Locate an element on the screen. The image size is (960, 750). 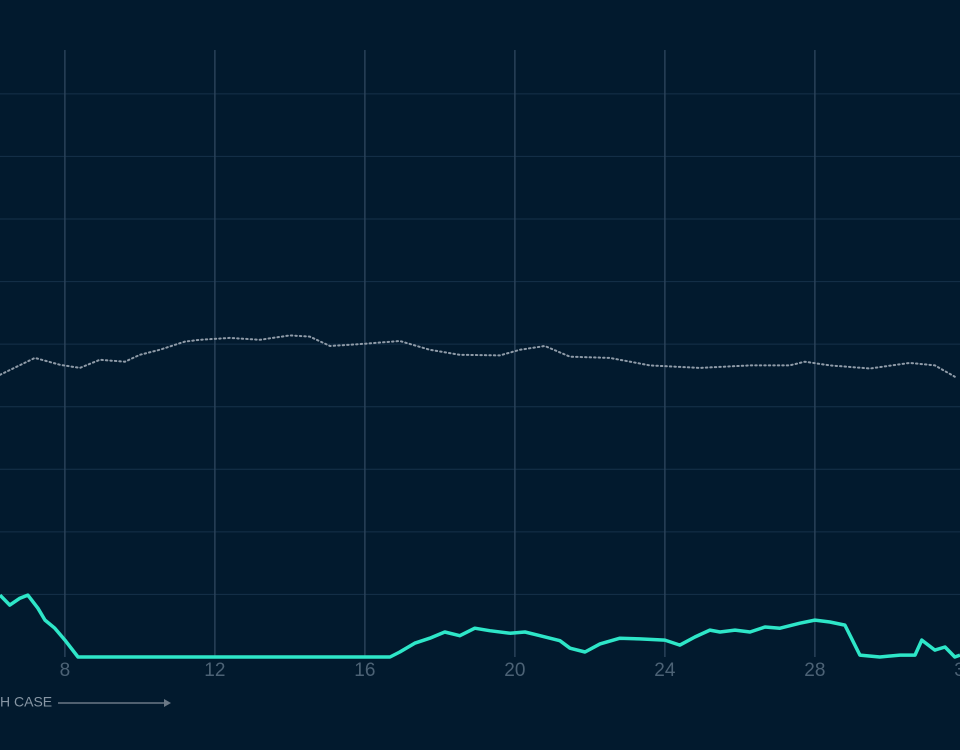
x-tick-label: 24 is located at coordinates (665, 670).